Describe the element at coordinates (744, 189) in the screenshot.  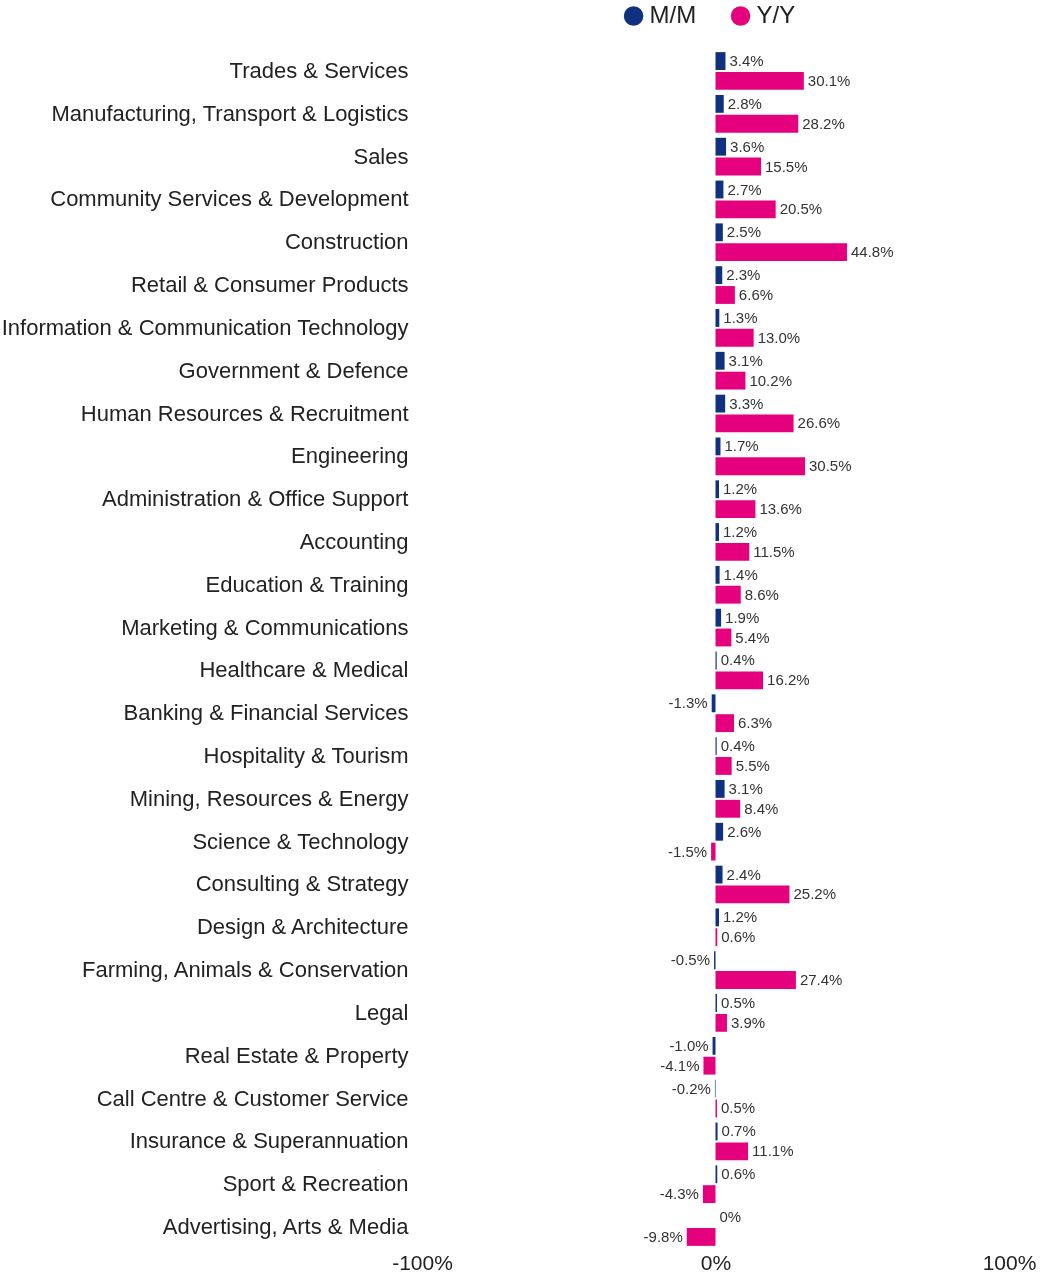
I see `data-label: 2.7%` at that location.